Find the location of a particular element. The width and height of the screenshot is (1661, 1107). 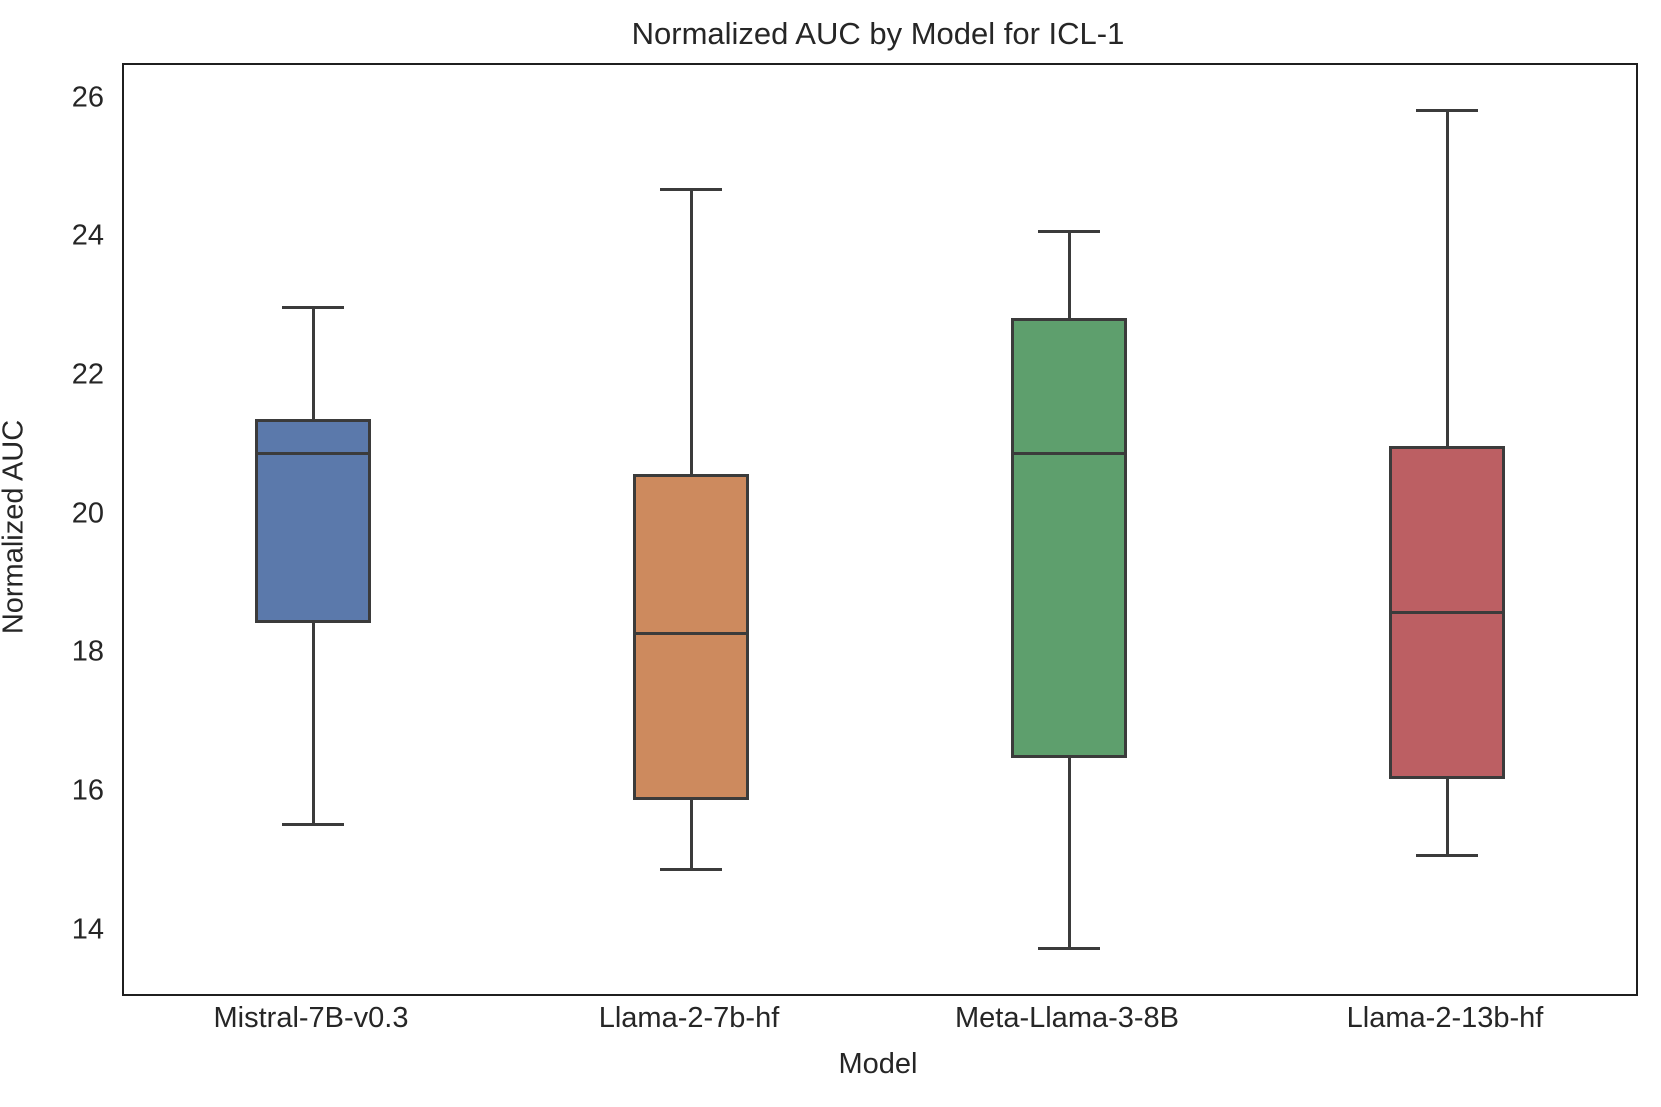

x-tick-label: Mistral-7B-v0.3 is located at coordinates (311, 1018).